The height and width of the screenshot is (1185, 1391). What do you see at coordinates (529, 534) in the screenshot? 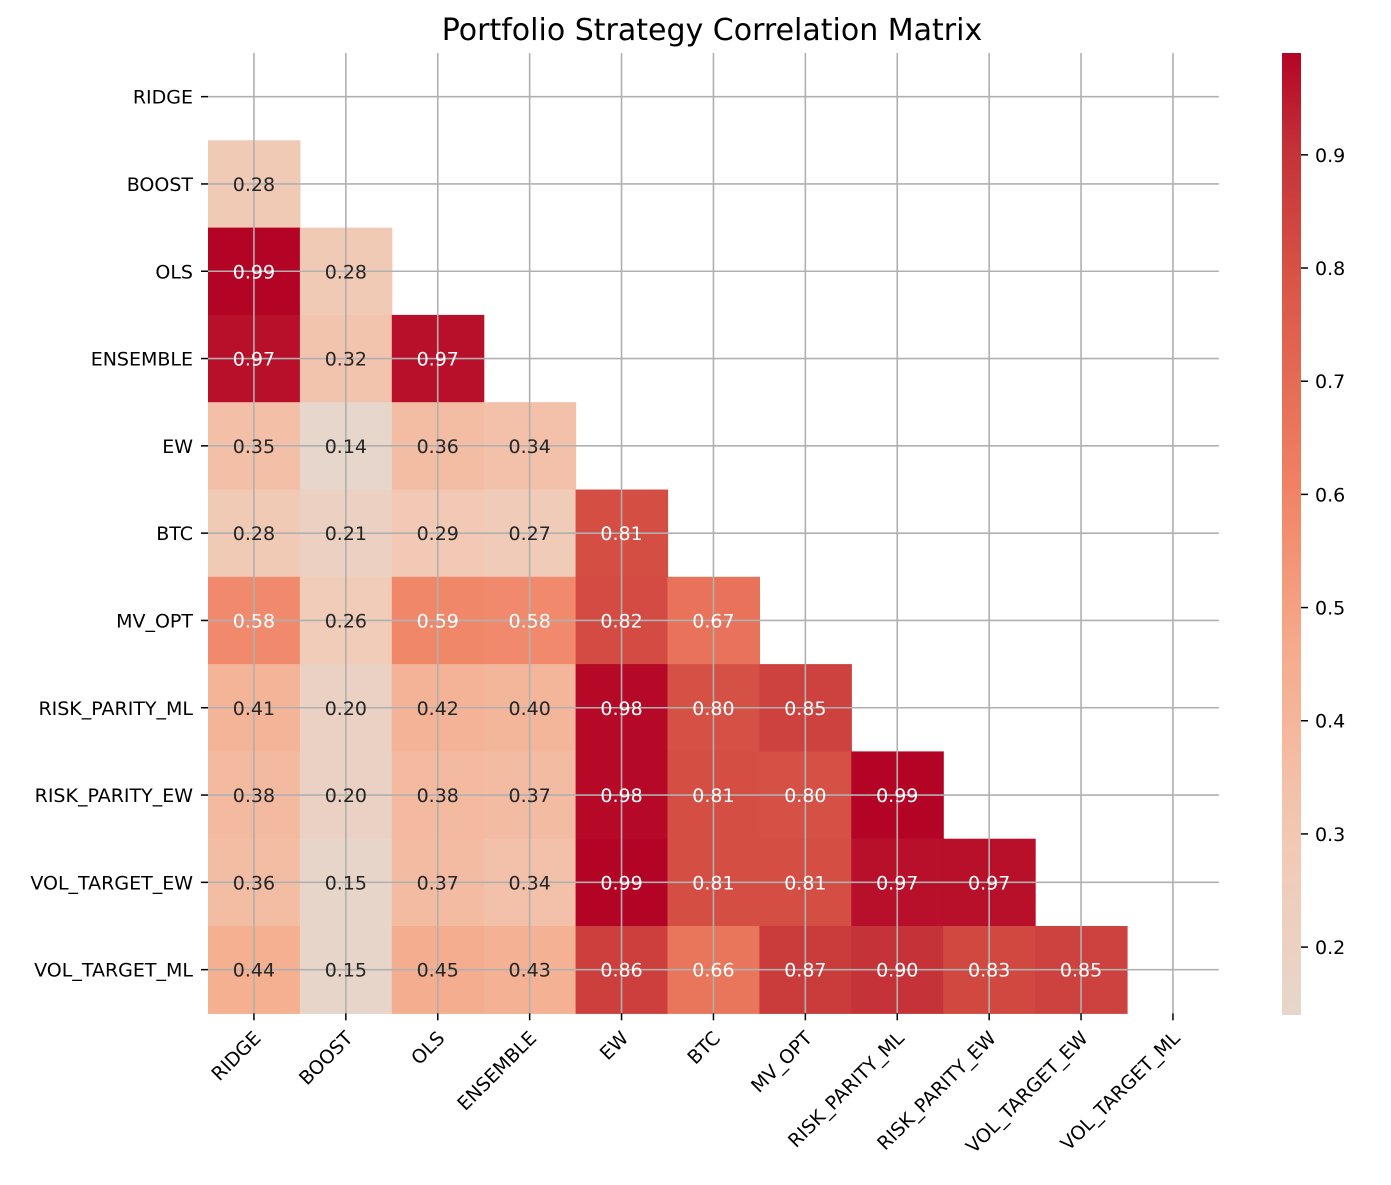
I see `cell-value-label: 0.27` at bounding box center [529, 534].